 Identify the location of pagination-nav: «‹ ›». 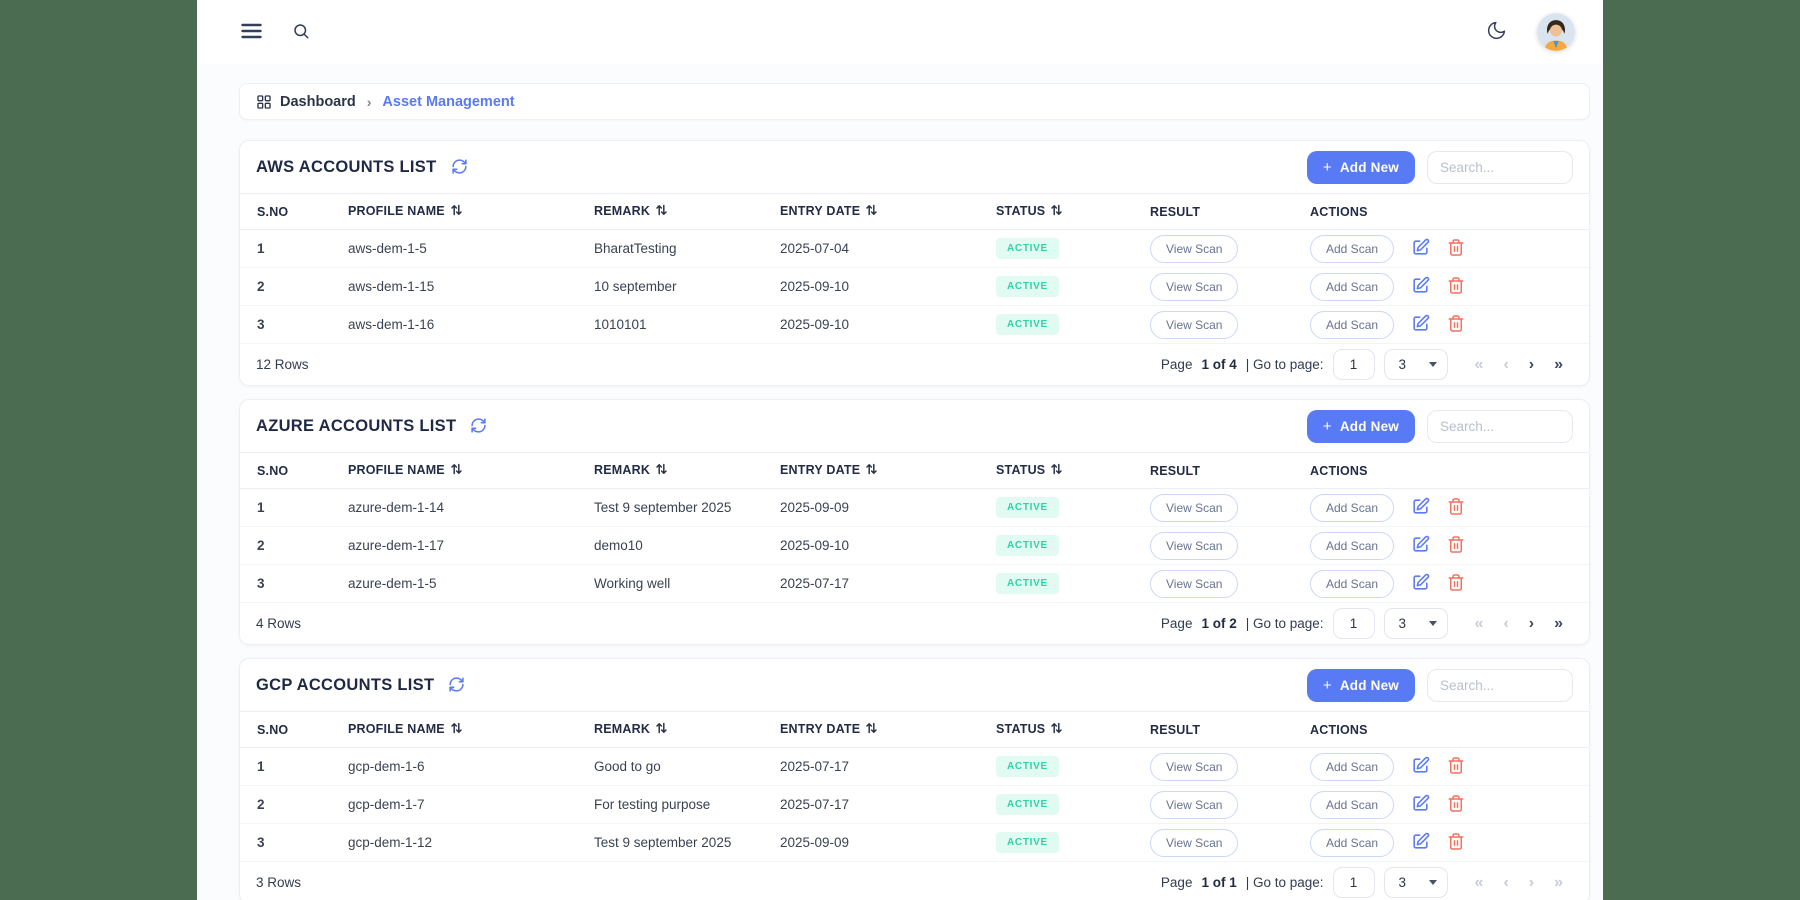
(1519, 882).